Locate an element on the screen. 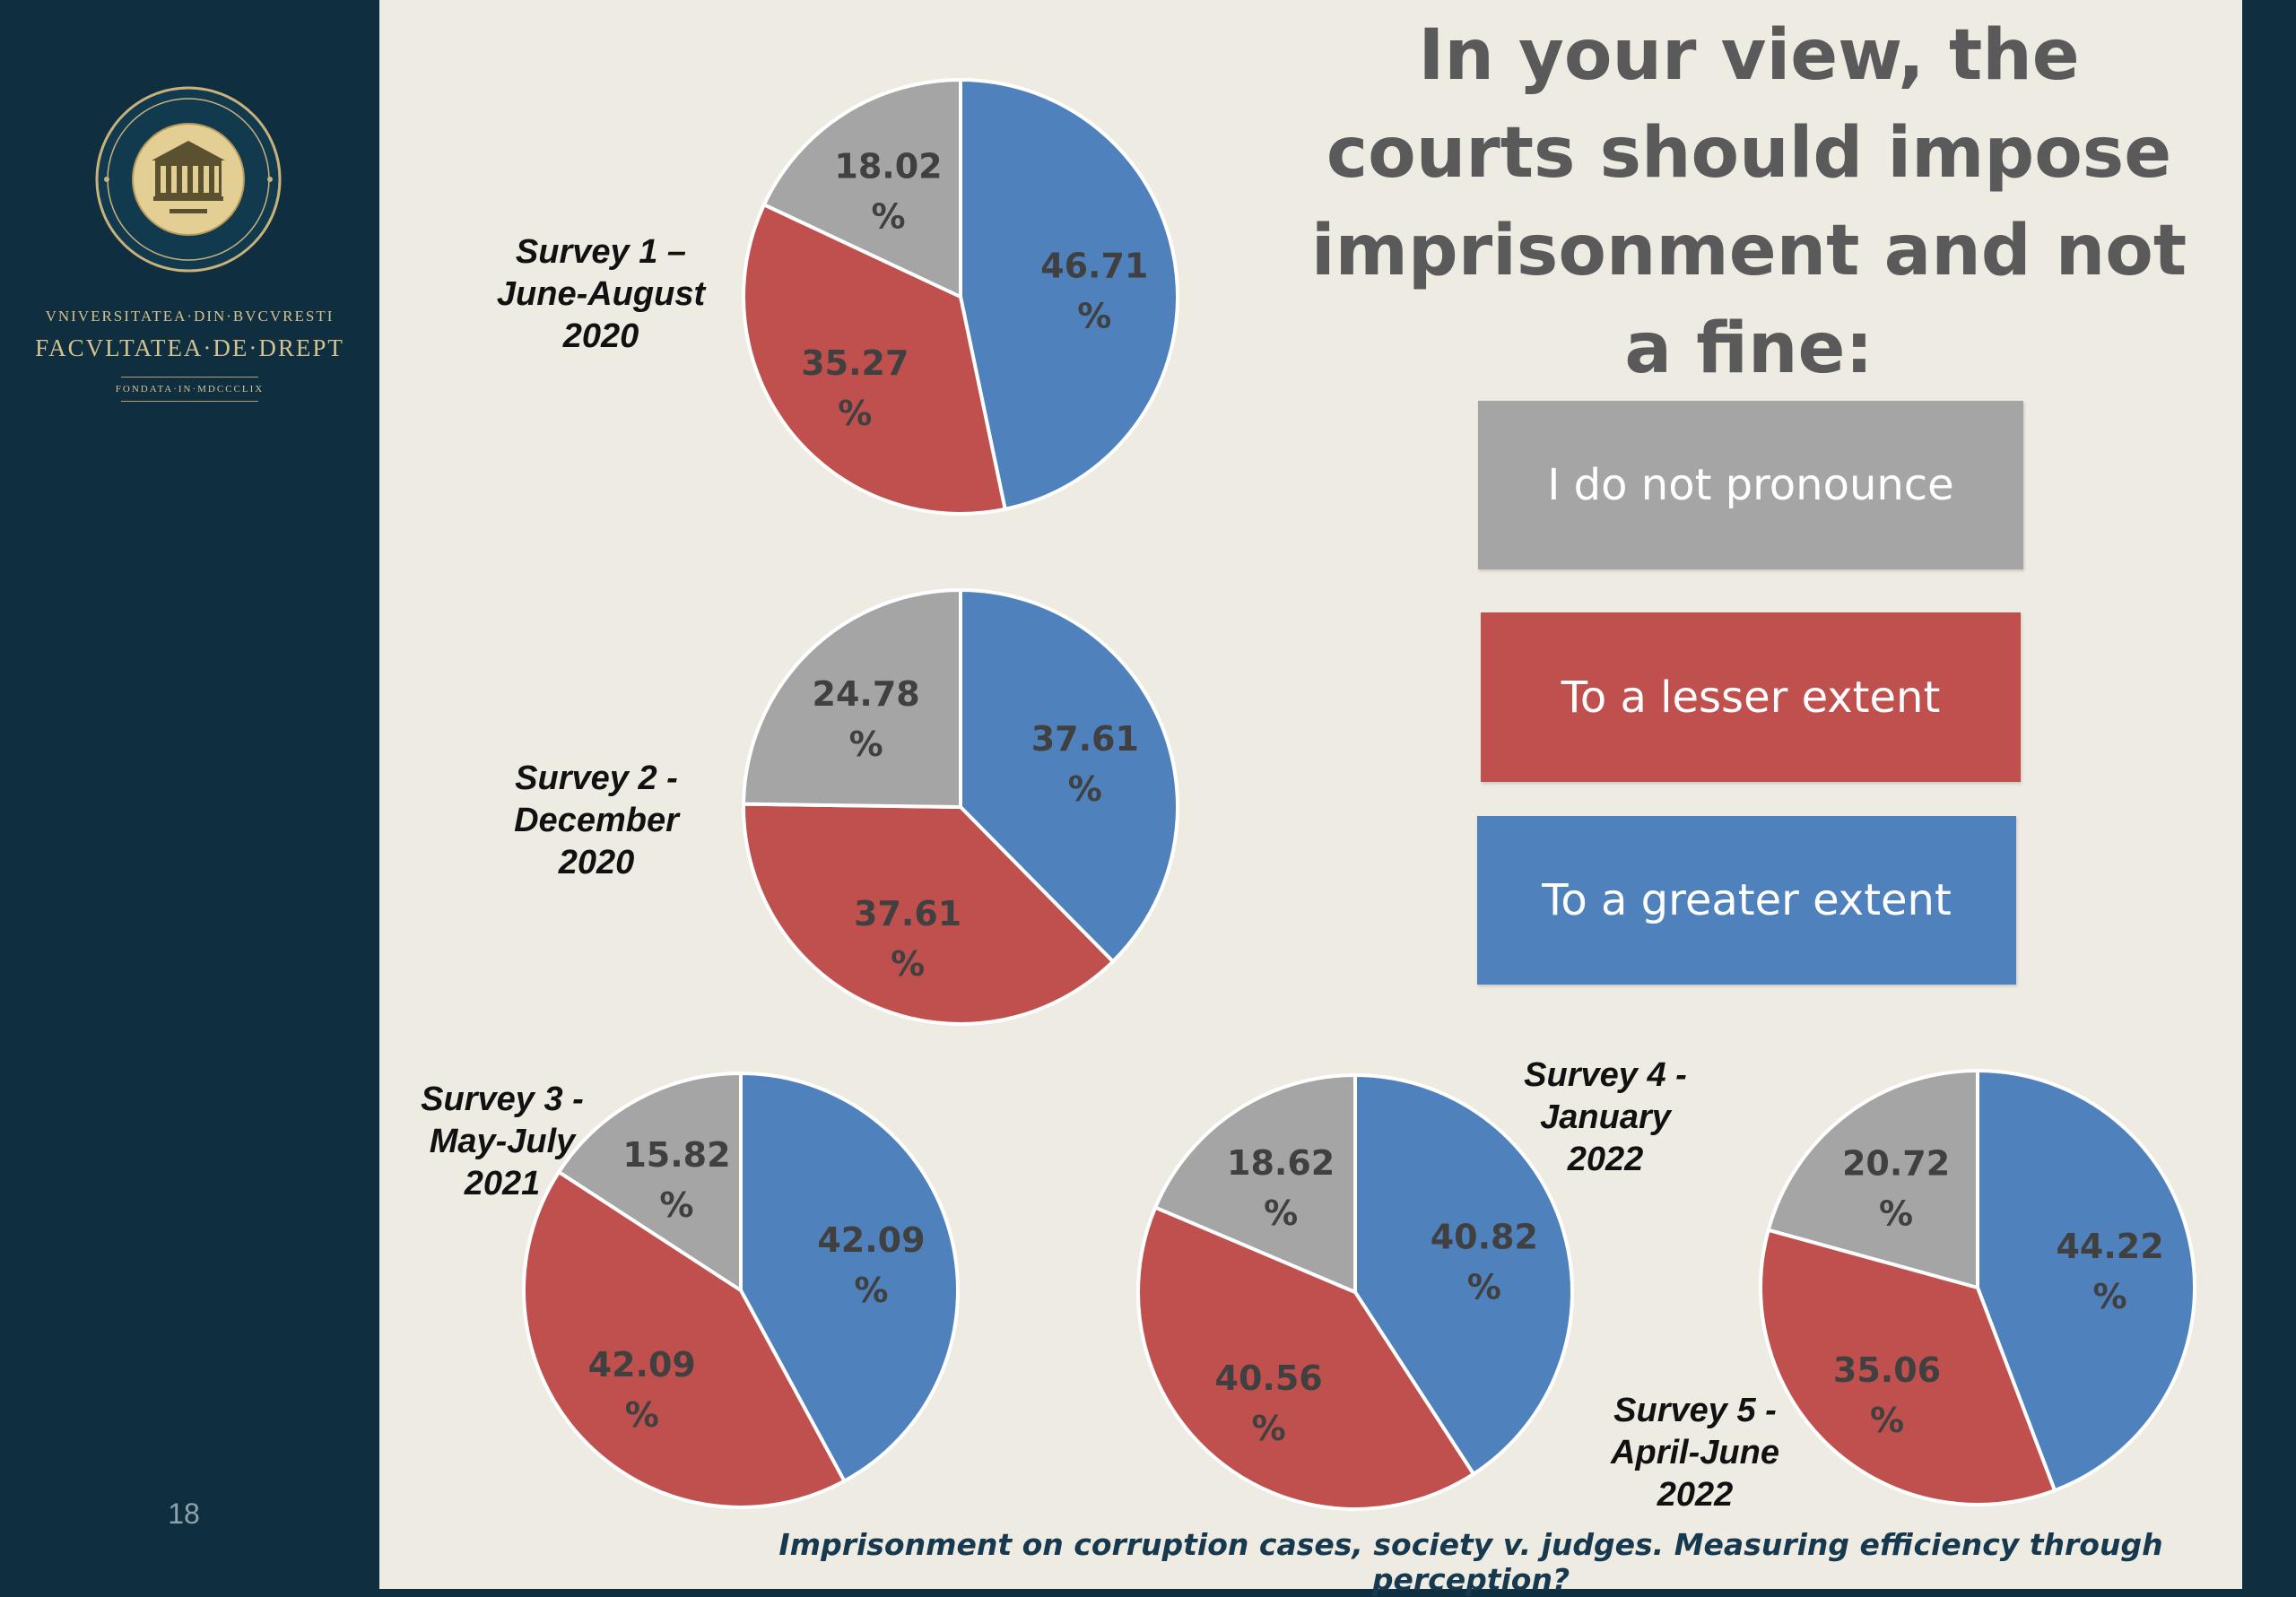 Image resolution: width=2296 pixels, height=1597 pixels. survey-5-slice-to-a-lesser-extent is located at coordinates (1908, 1367).